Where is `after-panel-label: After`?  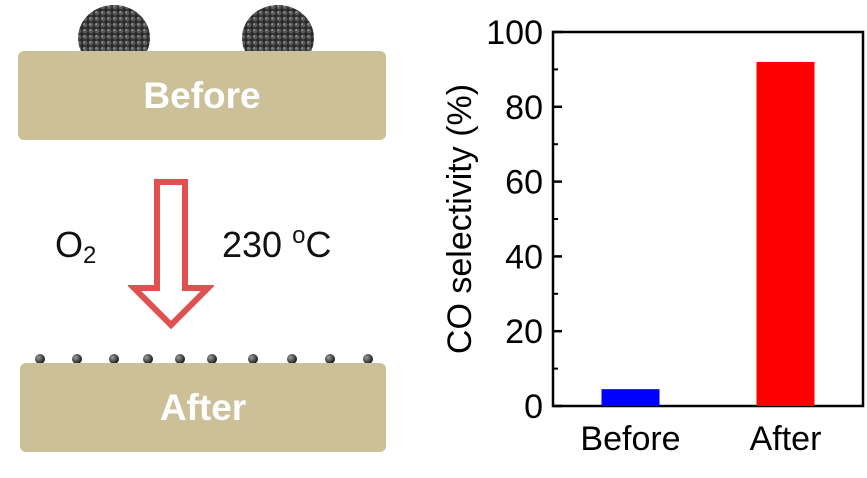
after-panel-label: After is located at coordinates (203, 407).